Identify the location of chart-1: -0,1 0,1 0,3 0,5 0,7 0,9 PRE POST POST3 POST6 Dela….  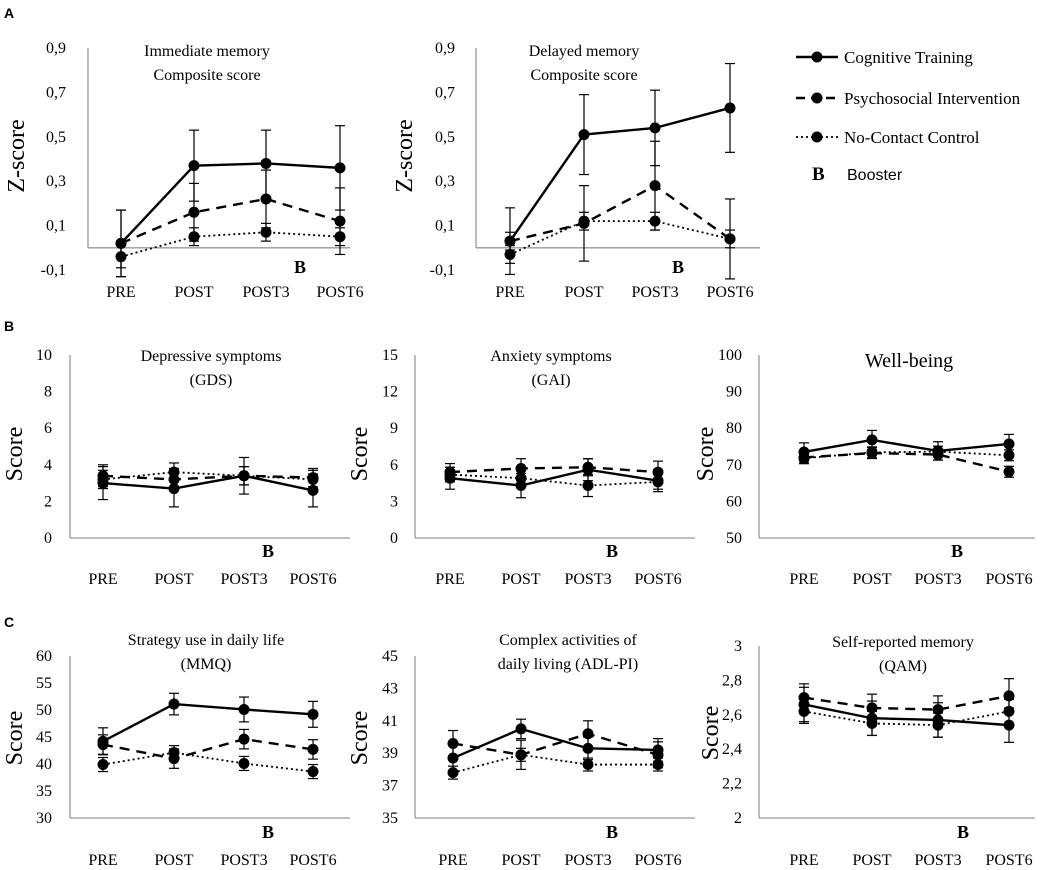
(576, 170).